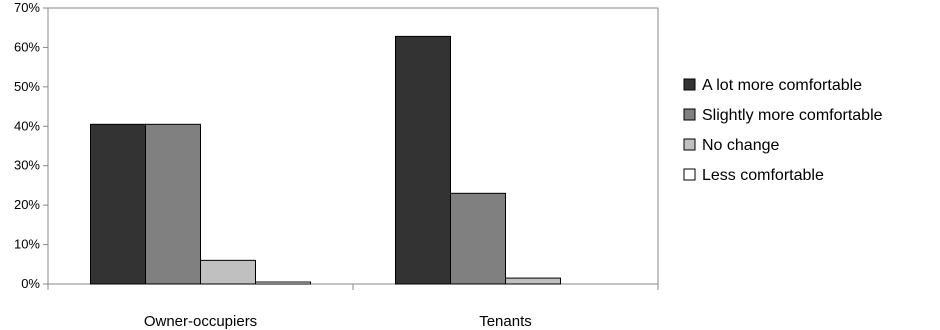 The width and height of the screenshot is (940, 330). I want to click on y-tick-label: 40%, so click(27, 125).